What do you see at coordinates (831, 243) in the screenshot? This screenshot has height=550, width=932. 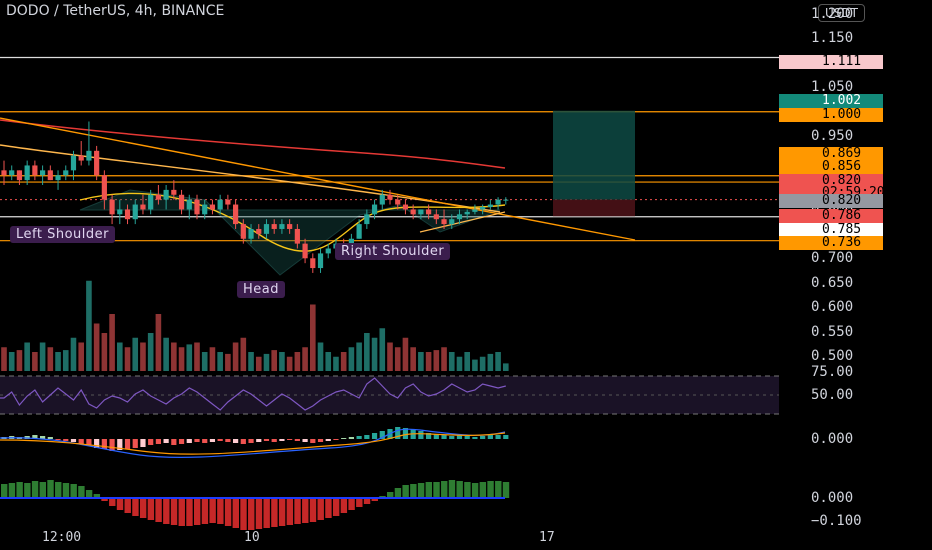 I see `price-axis-label: 0.736` at bounding box center [831, 243].